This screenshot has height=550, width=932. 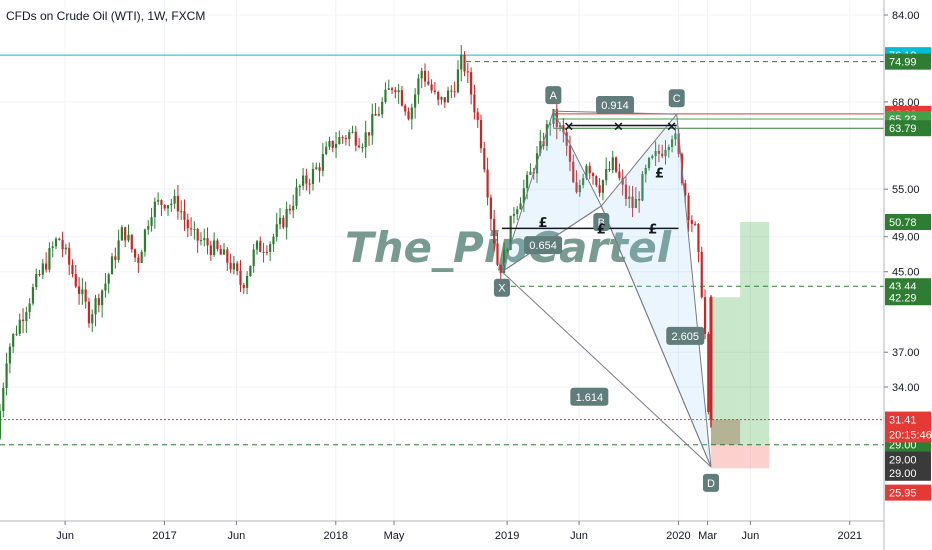 What do you see at coordinates (656, 336) in the screenshot?
I see `pattern-leg-bd` at bounding box center [656, 336].